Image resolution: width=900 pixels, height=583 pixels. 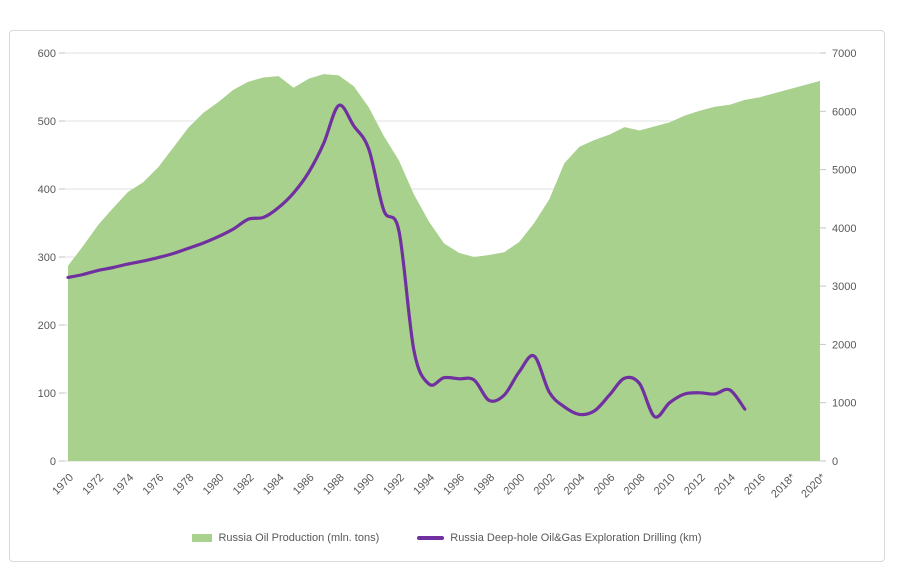 I want to click on x-axis-tick-label: 2014, so click(x=725, y=485).